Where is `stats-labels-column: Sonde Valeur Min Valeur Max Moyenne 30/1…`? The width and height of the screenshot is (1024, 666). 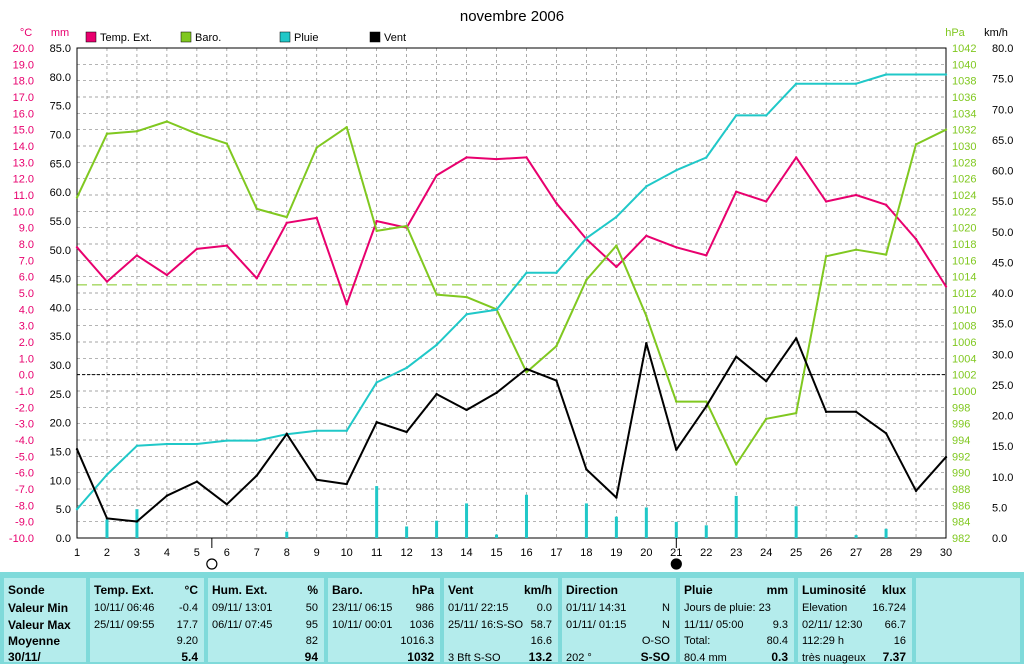
stats-labels-column: Sonde Valeur Min Valeur Max Moyenne 30/1… is located at coordinates (45, 621).